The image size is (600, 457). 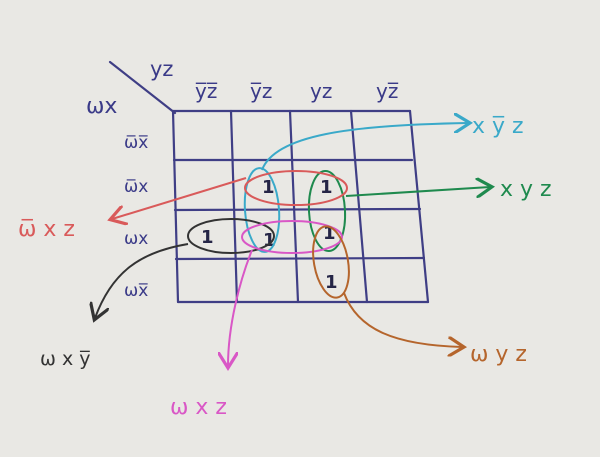 I want to click on corner-rows-var: ωx, so click(x=101, y=106).